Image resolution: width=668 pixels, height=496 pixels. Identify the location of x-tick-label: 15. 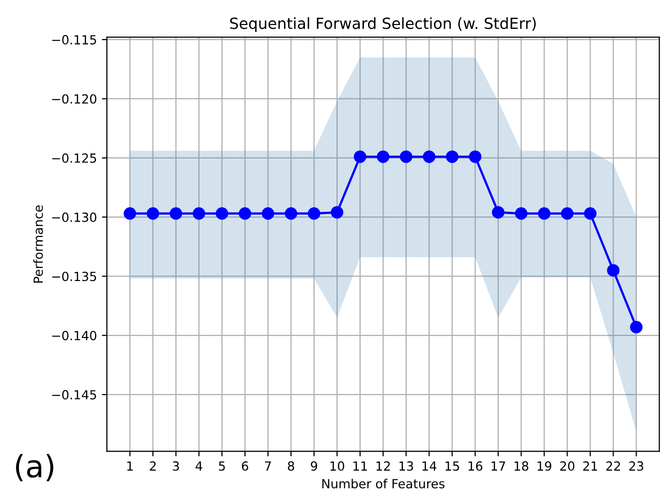
(453, 466).